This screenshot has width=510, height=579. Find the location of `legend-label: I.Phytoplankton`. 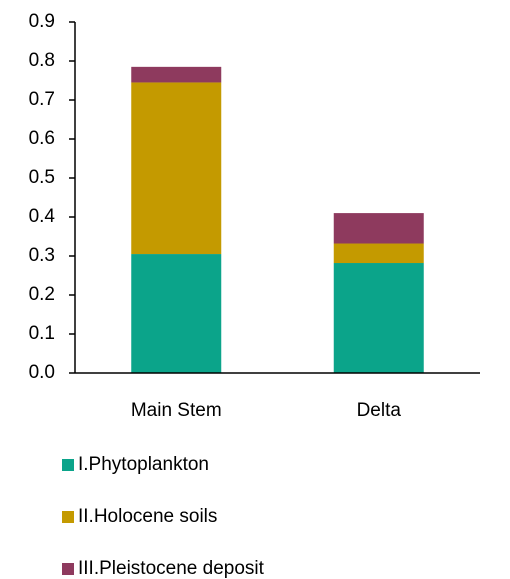

legend-label: I.Phytoplankton is located at coordinates (143, 464).